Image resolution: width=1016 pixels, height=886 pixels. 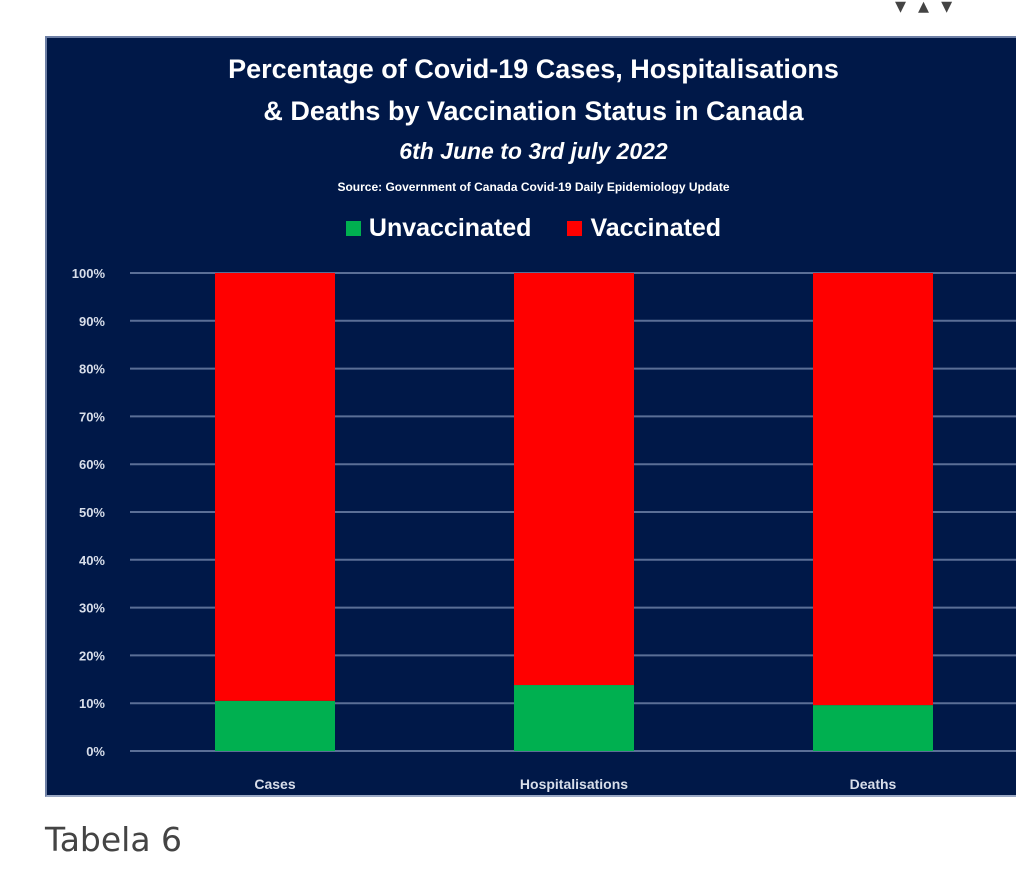 What do you see at coordinates (114, 839) in the screenshot?
I see `figure-caption: Tabela 6` at bounding box center [114, 839].